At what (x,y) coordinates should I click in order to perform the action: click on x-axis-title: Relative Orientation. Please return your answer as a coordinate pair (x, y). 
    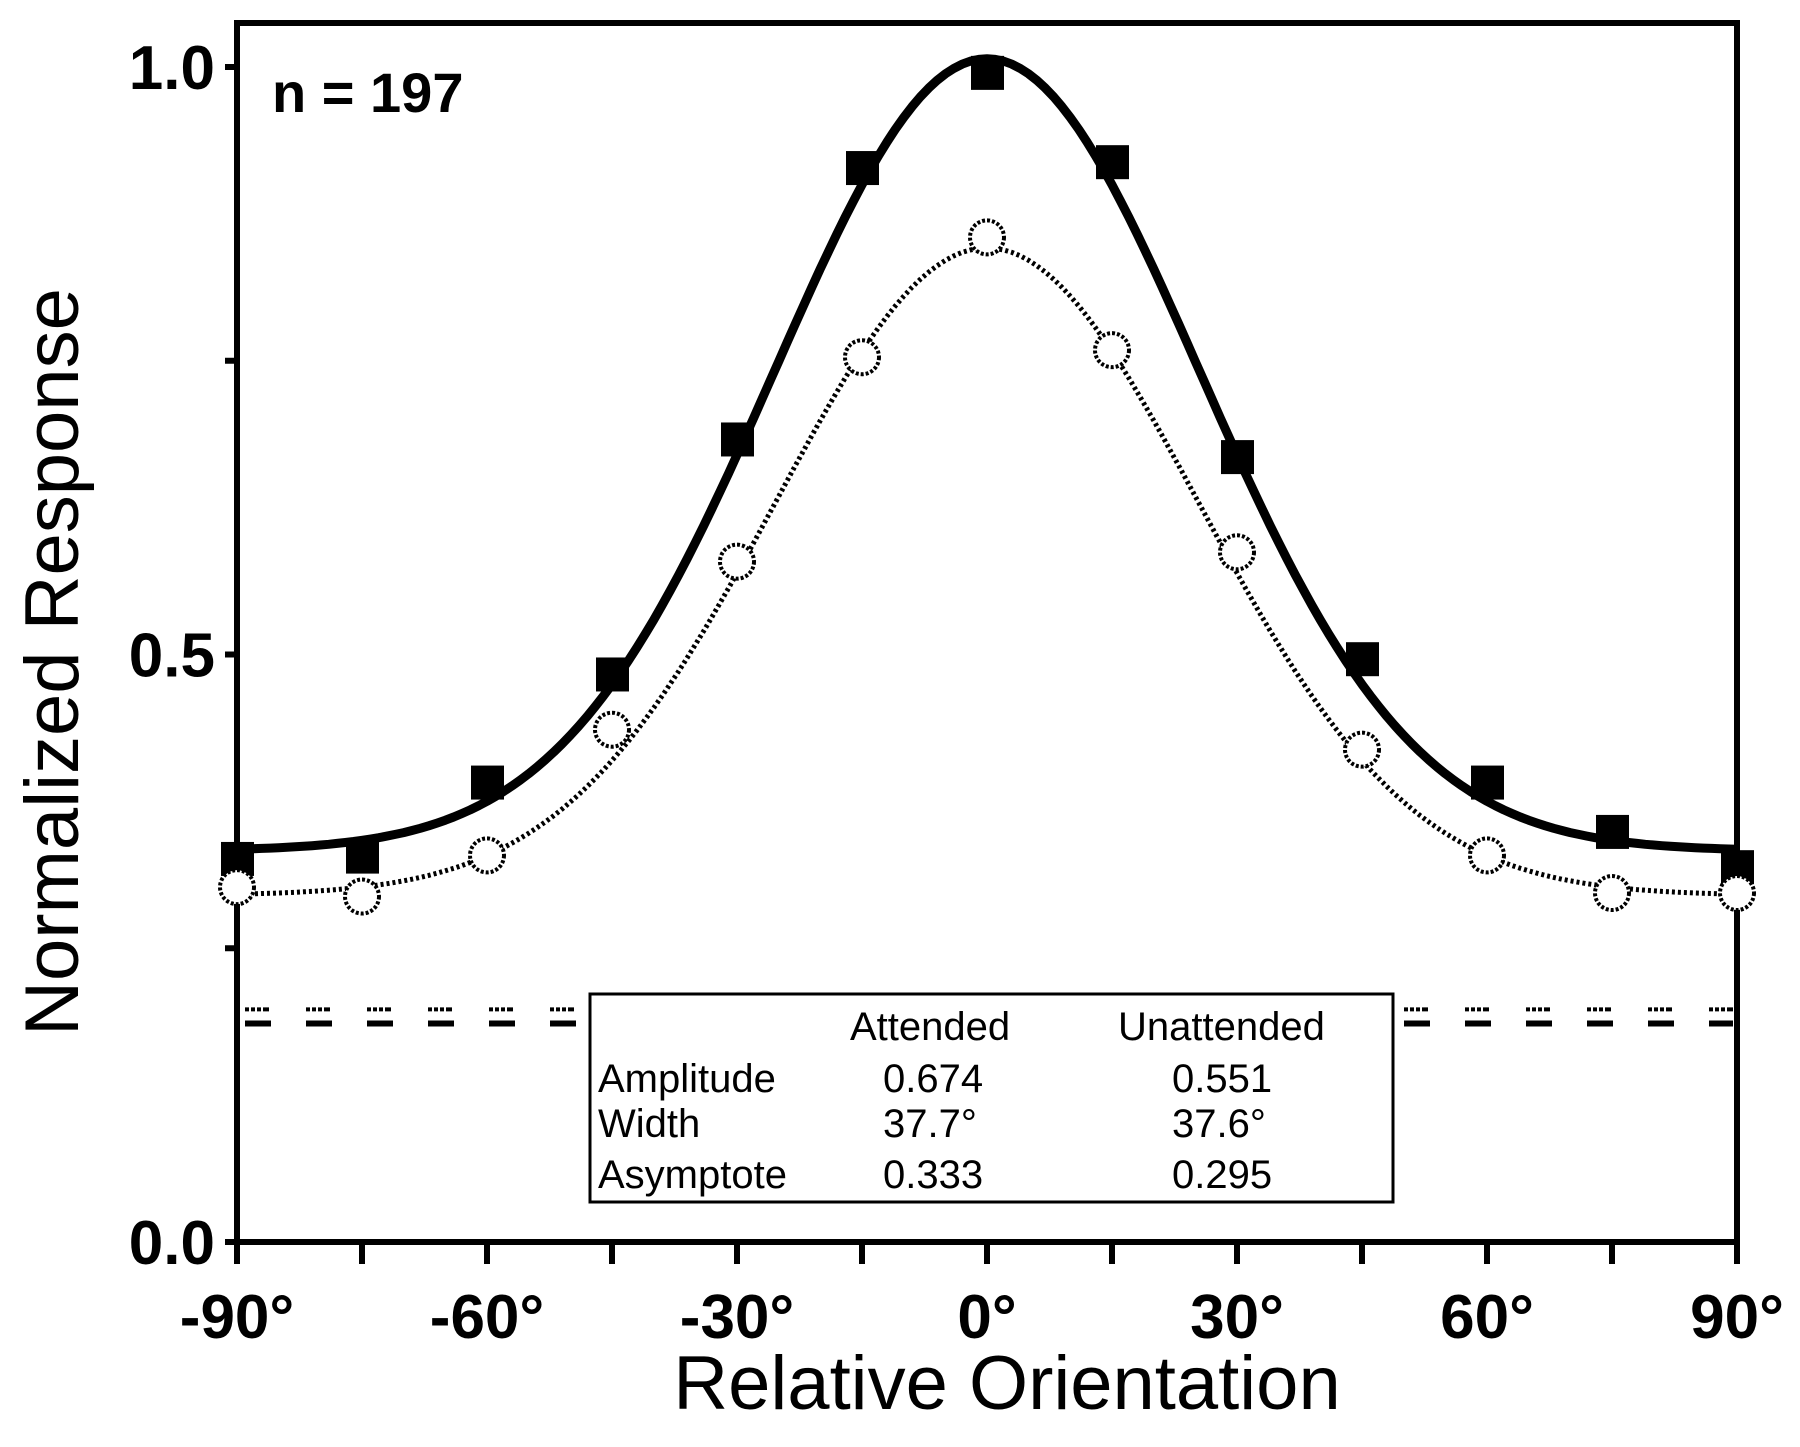
    Looking at the image, I should click on (1006, 1383).